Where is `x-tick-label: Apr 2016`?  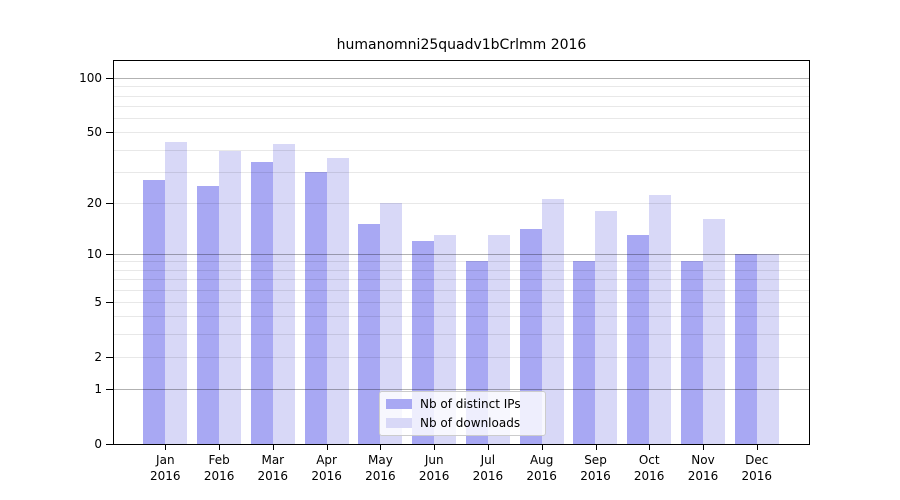 x-tick-label: Apr 2016 is located at coordinates (326, 468).